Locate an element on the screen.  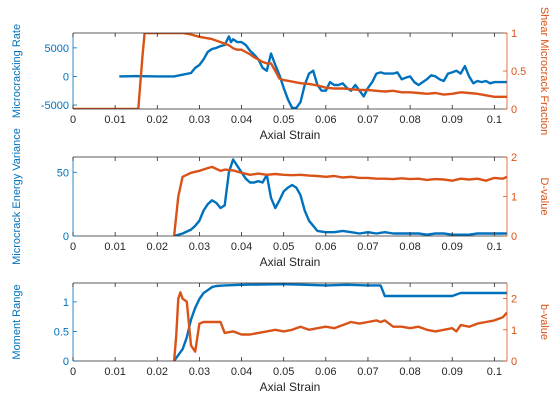
y-tick-label-left: -5000 is located at coordinates (55, 106).